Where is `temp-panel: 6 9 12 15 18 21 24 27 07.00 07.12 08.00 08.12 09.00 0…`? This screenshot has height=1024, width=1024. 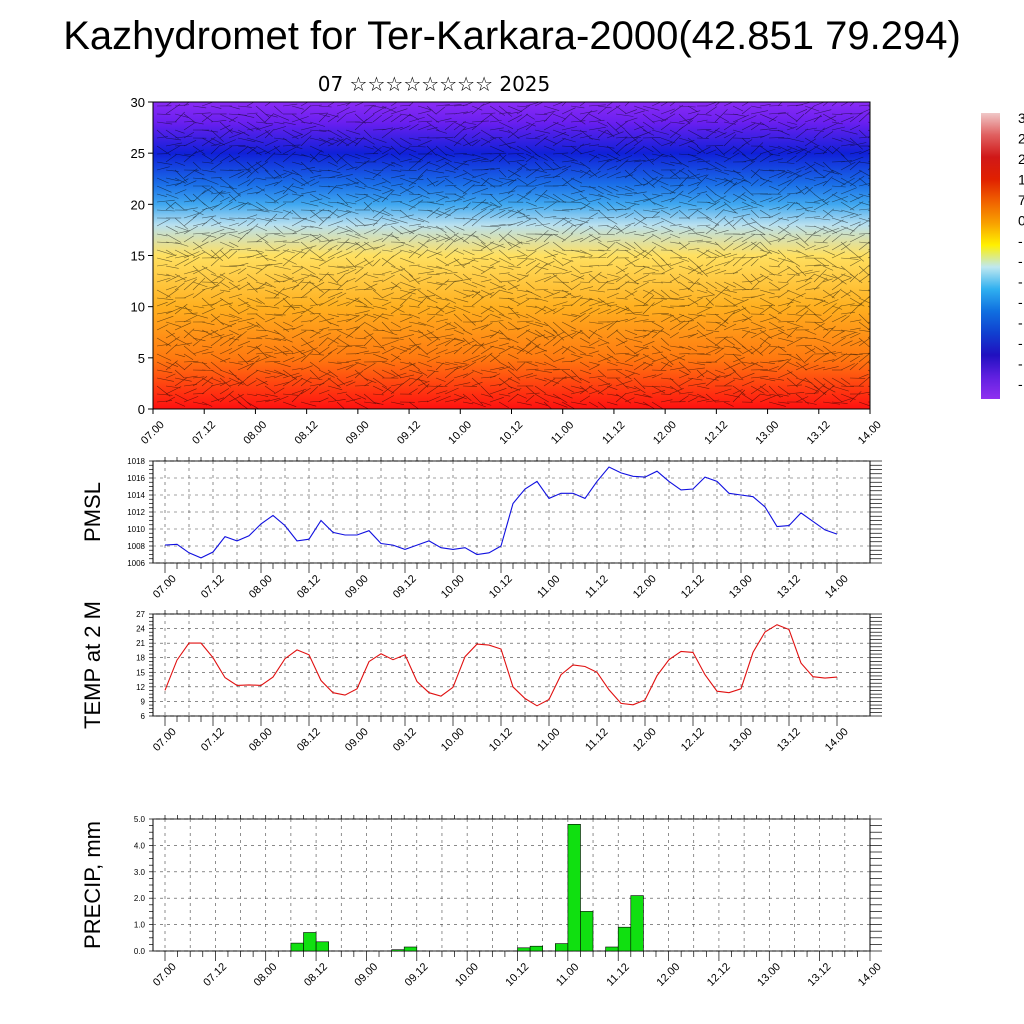 temp-panel: 6 9 12 15 18 21 24 27 07.00 07.12 08.00 08.12 09.00 0… is located at coordinates (481, 677).